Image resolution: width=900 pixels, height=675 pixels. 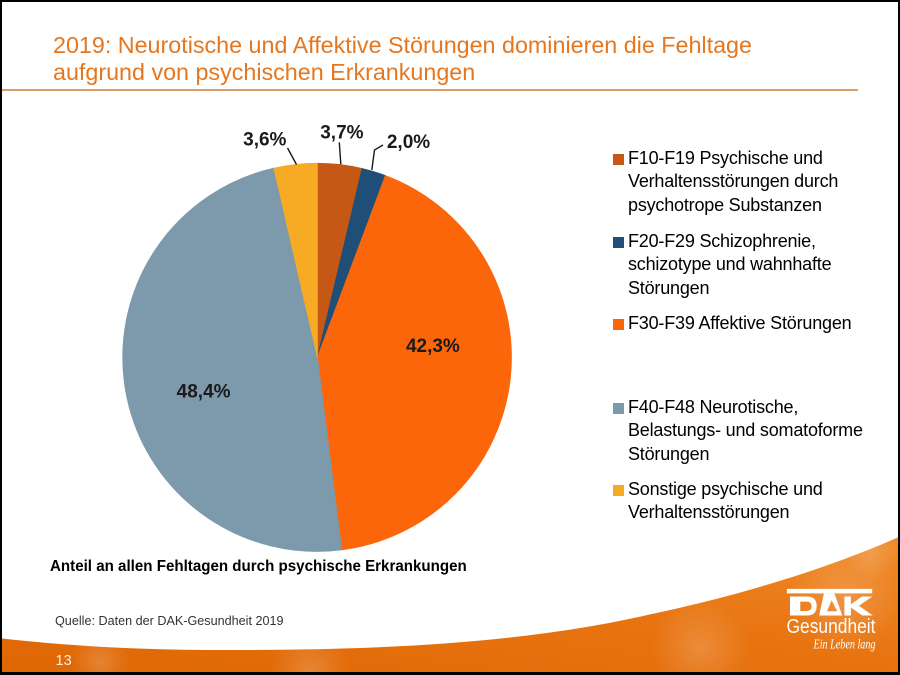 I want to click on svg-text: Gesundheit, so click(x=831, y=627).